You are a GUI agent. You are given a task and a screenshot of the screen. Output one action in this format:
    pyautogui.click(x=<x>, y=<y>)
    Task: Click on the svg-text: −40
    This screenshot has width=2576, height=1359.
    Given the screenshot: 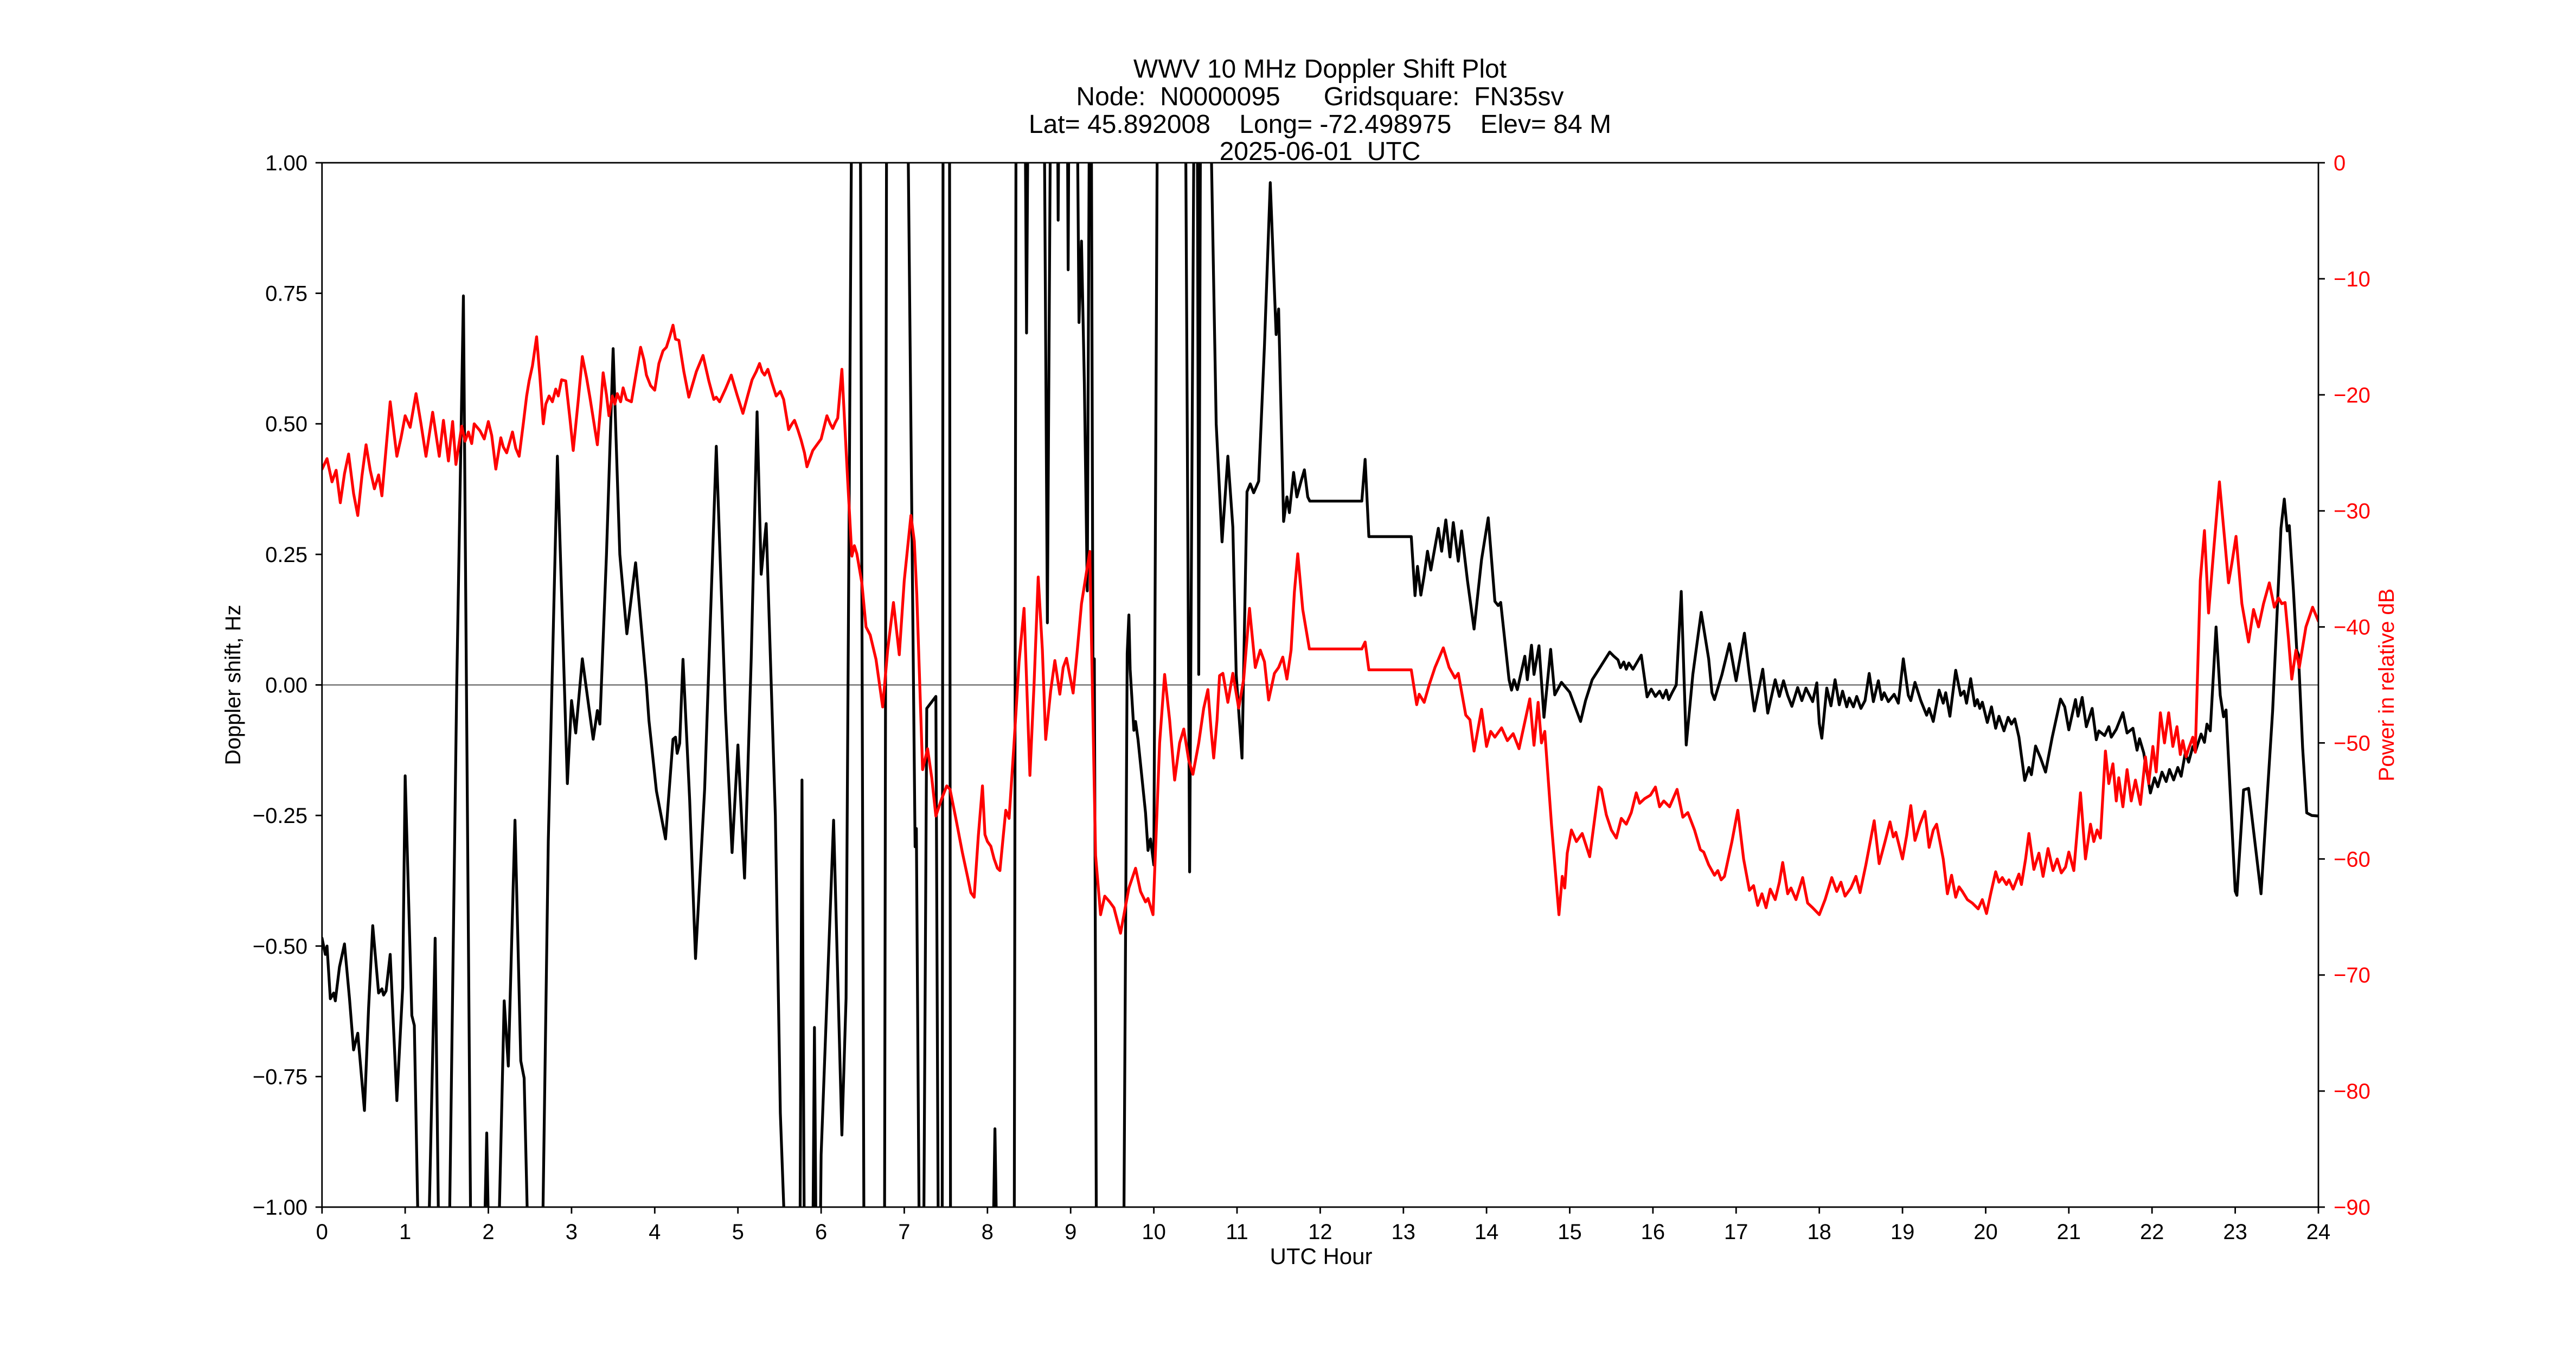 What is the action you would take?
    pyautogui.click(x=2352, y=628)
    